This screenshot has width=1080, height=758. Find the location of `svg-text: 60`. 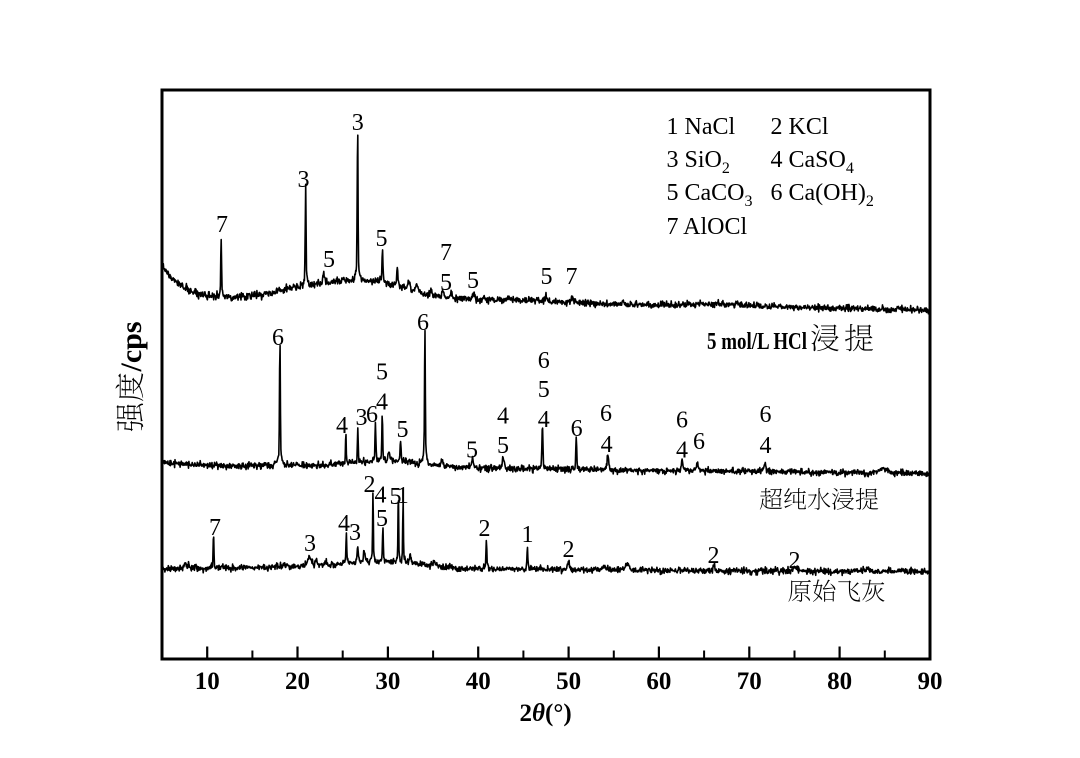

svg-text: 60 is located at coordinates (658, 681).